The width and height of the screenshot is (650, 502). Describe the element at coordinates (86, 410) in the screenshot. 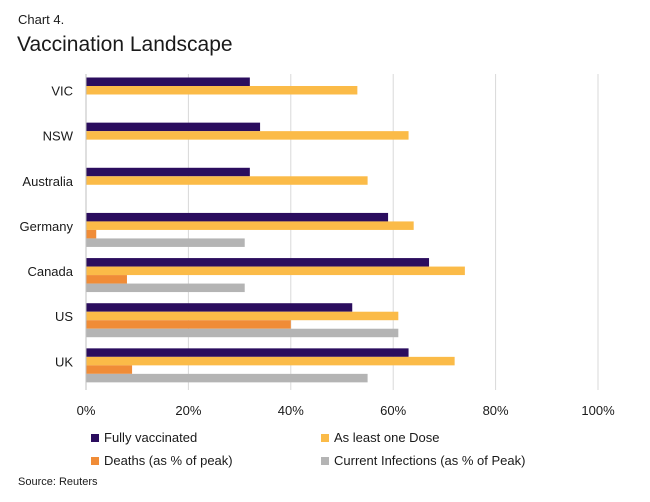

I see `x-tick-label-0: 0%` at that location.